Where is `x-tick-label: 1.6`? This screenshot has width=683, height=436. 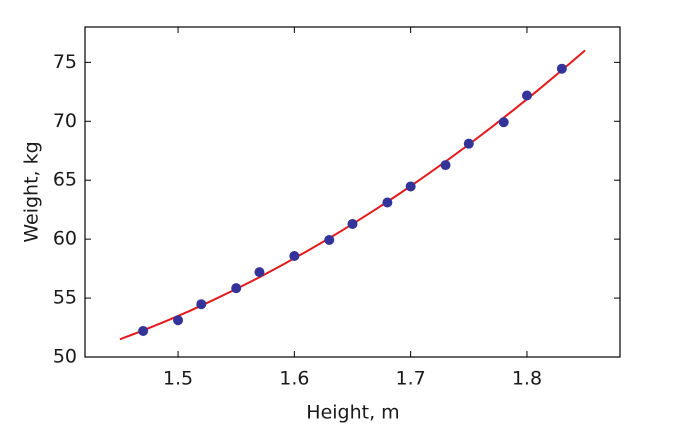 x-tick-label: 1.6 is located at coordinates (294, 379).